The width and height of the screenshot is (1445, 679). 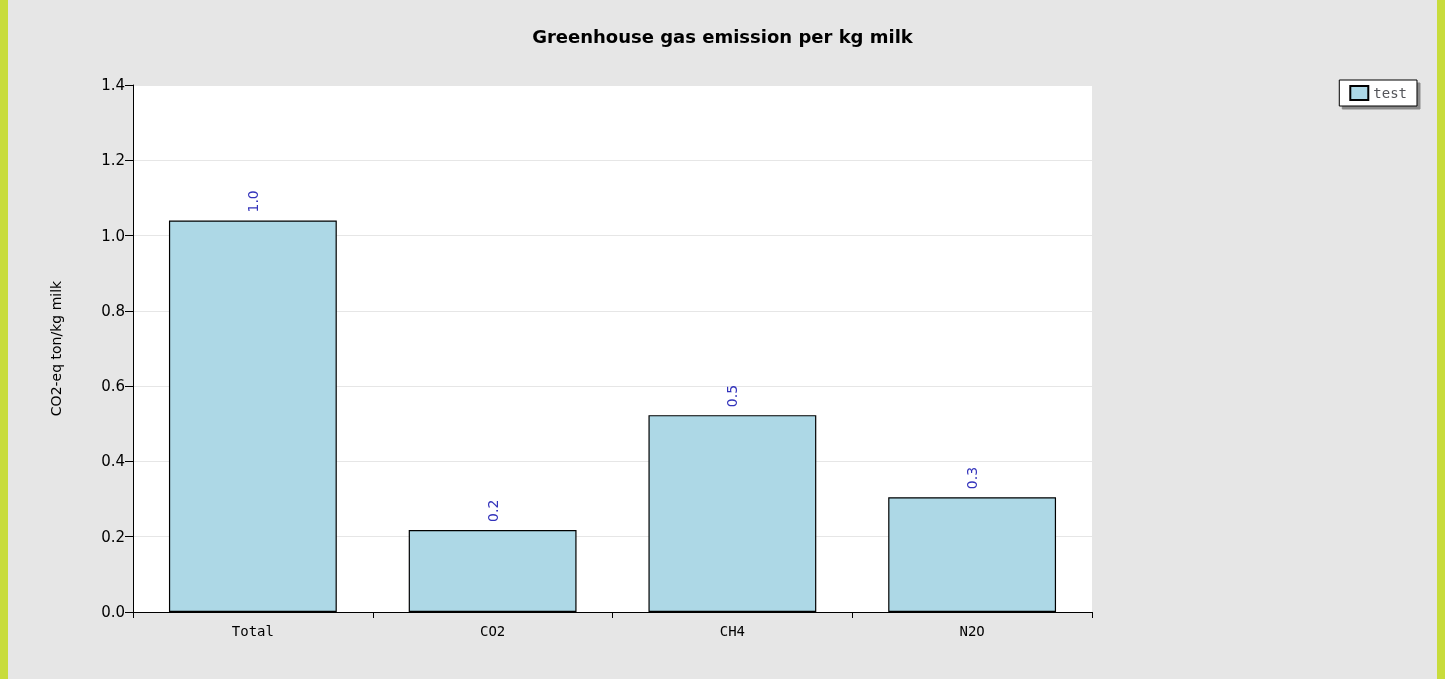 What do you see at coordinates (972, 478) in the screenshot?
I see `data-label: 0.3` at bounding box center [972, 478].